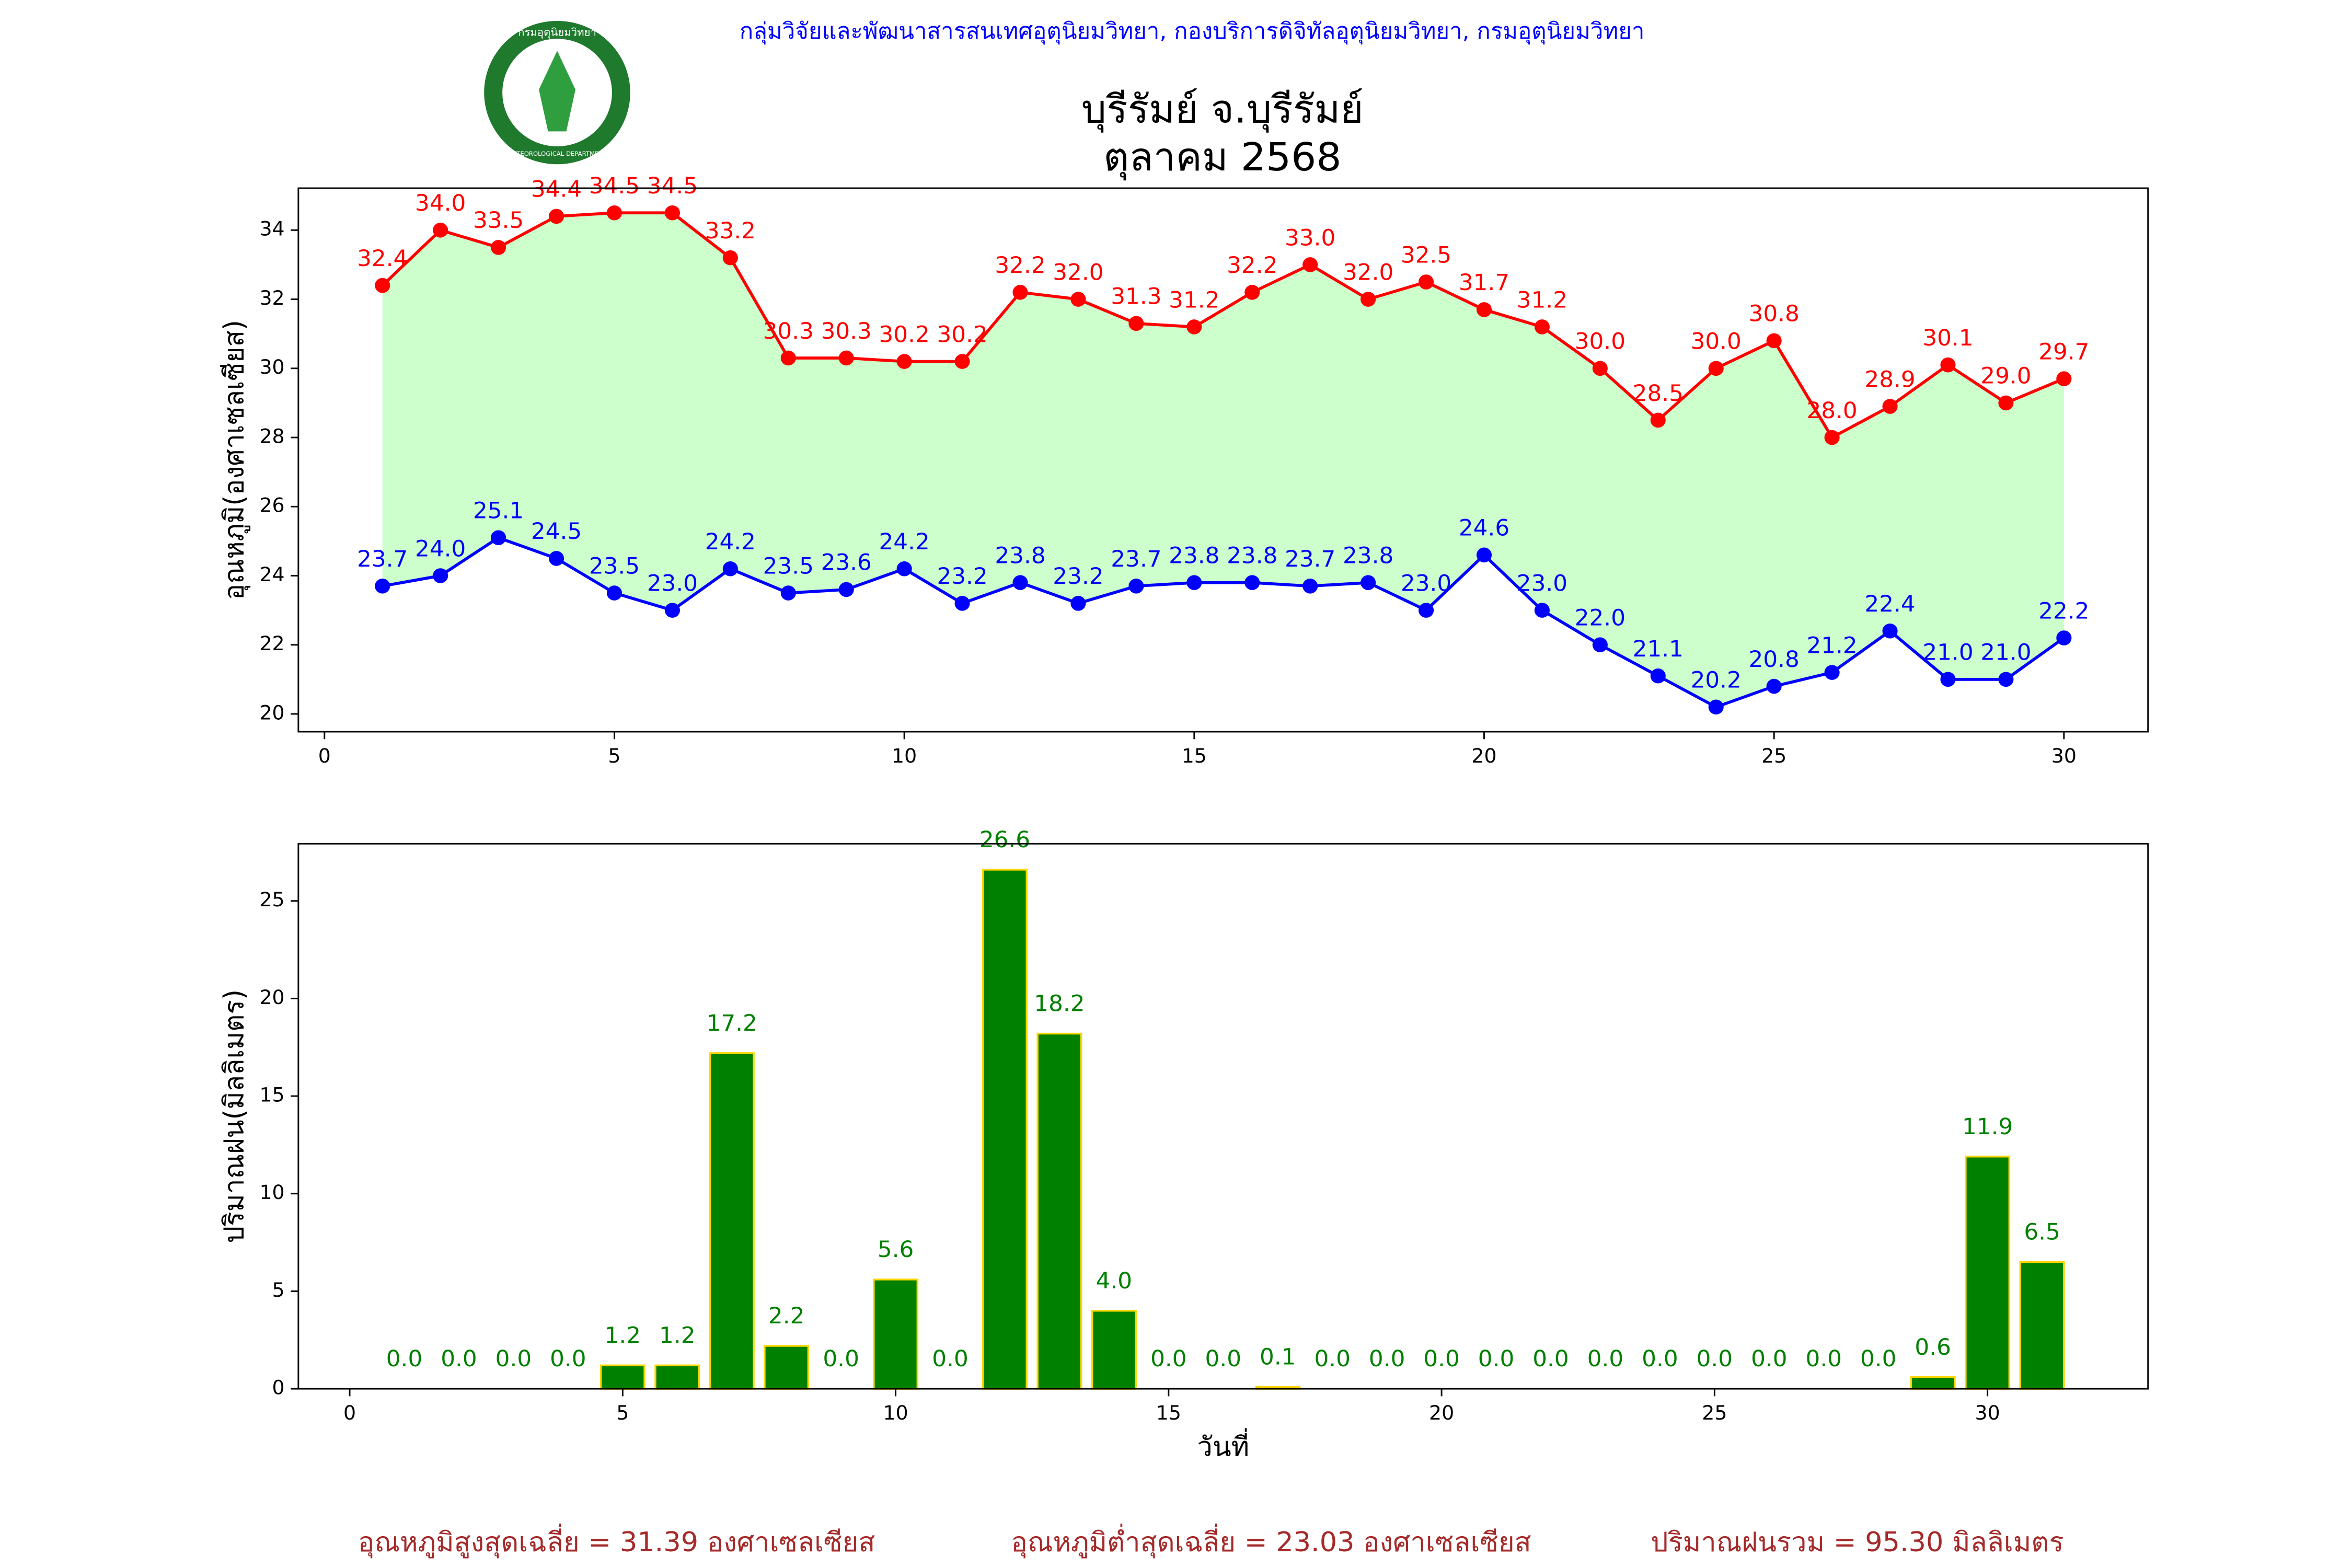 Image resolution: width=2352 pixels, height=1568 pixels. I want to click on data-label: 2.2, so click(786, 1316).